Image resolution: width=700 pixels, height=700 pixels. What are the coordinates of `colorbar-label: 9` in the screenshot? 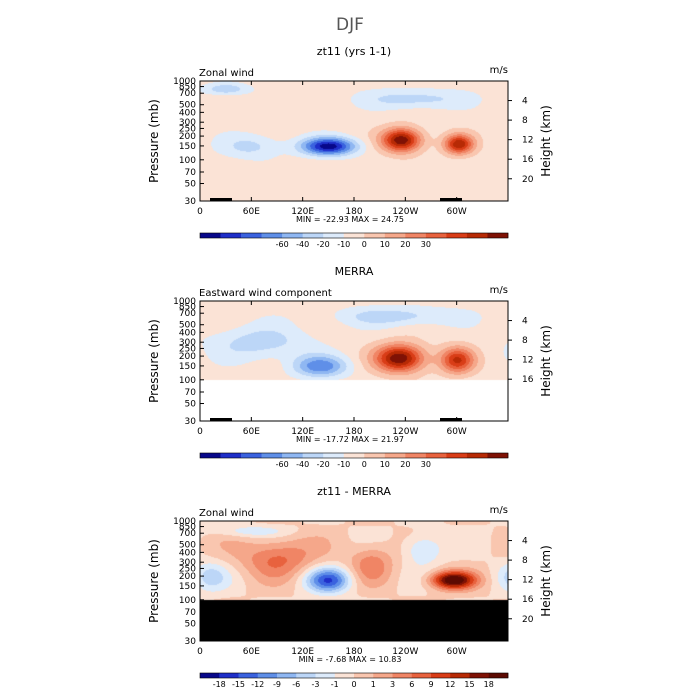 It's located at (430, 684).